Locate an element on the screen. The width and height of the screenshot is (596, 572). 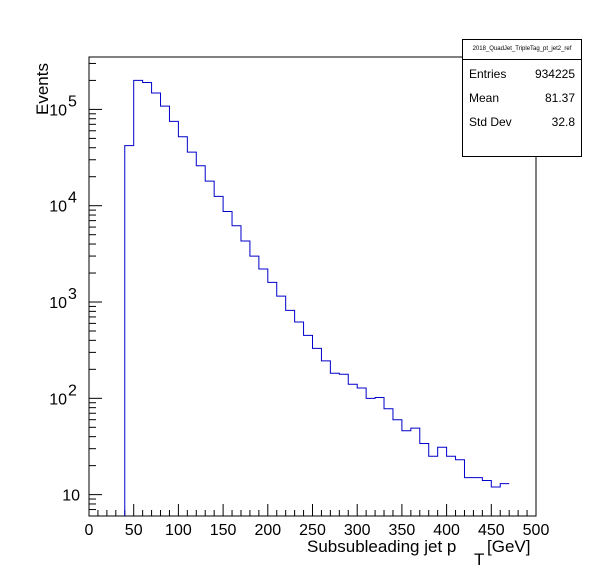
stats-value: 934225 is located at coordinates (555, 74).